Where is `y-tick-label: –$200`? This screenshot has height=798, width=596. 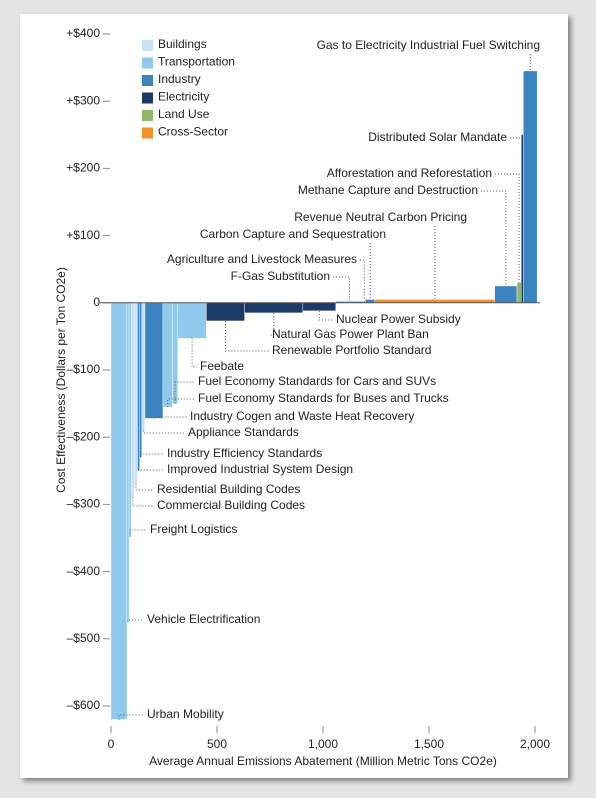
y-tick-label: –$200 is located at coordinates (84, 436).